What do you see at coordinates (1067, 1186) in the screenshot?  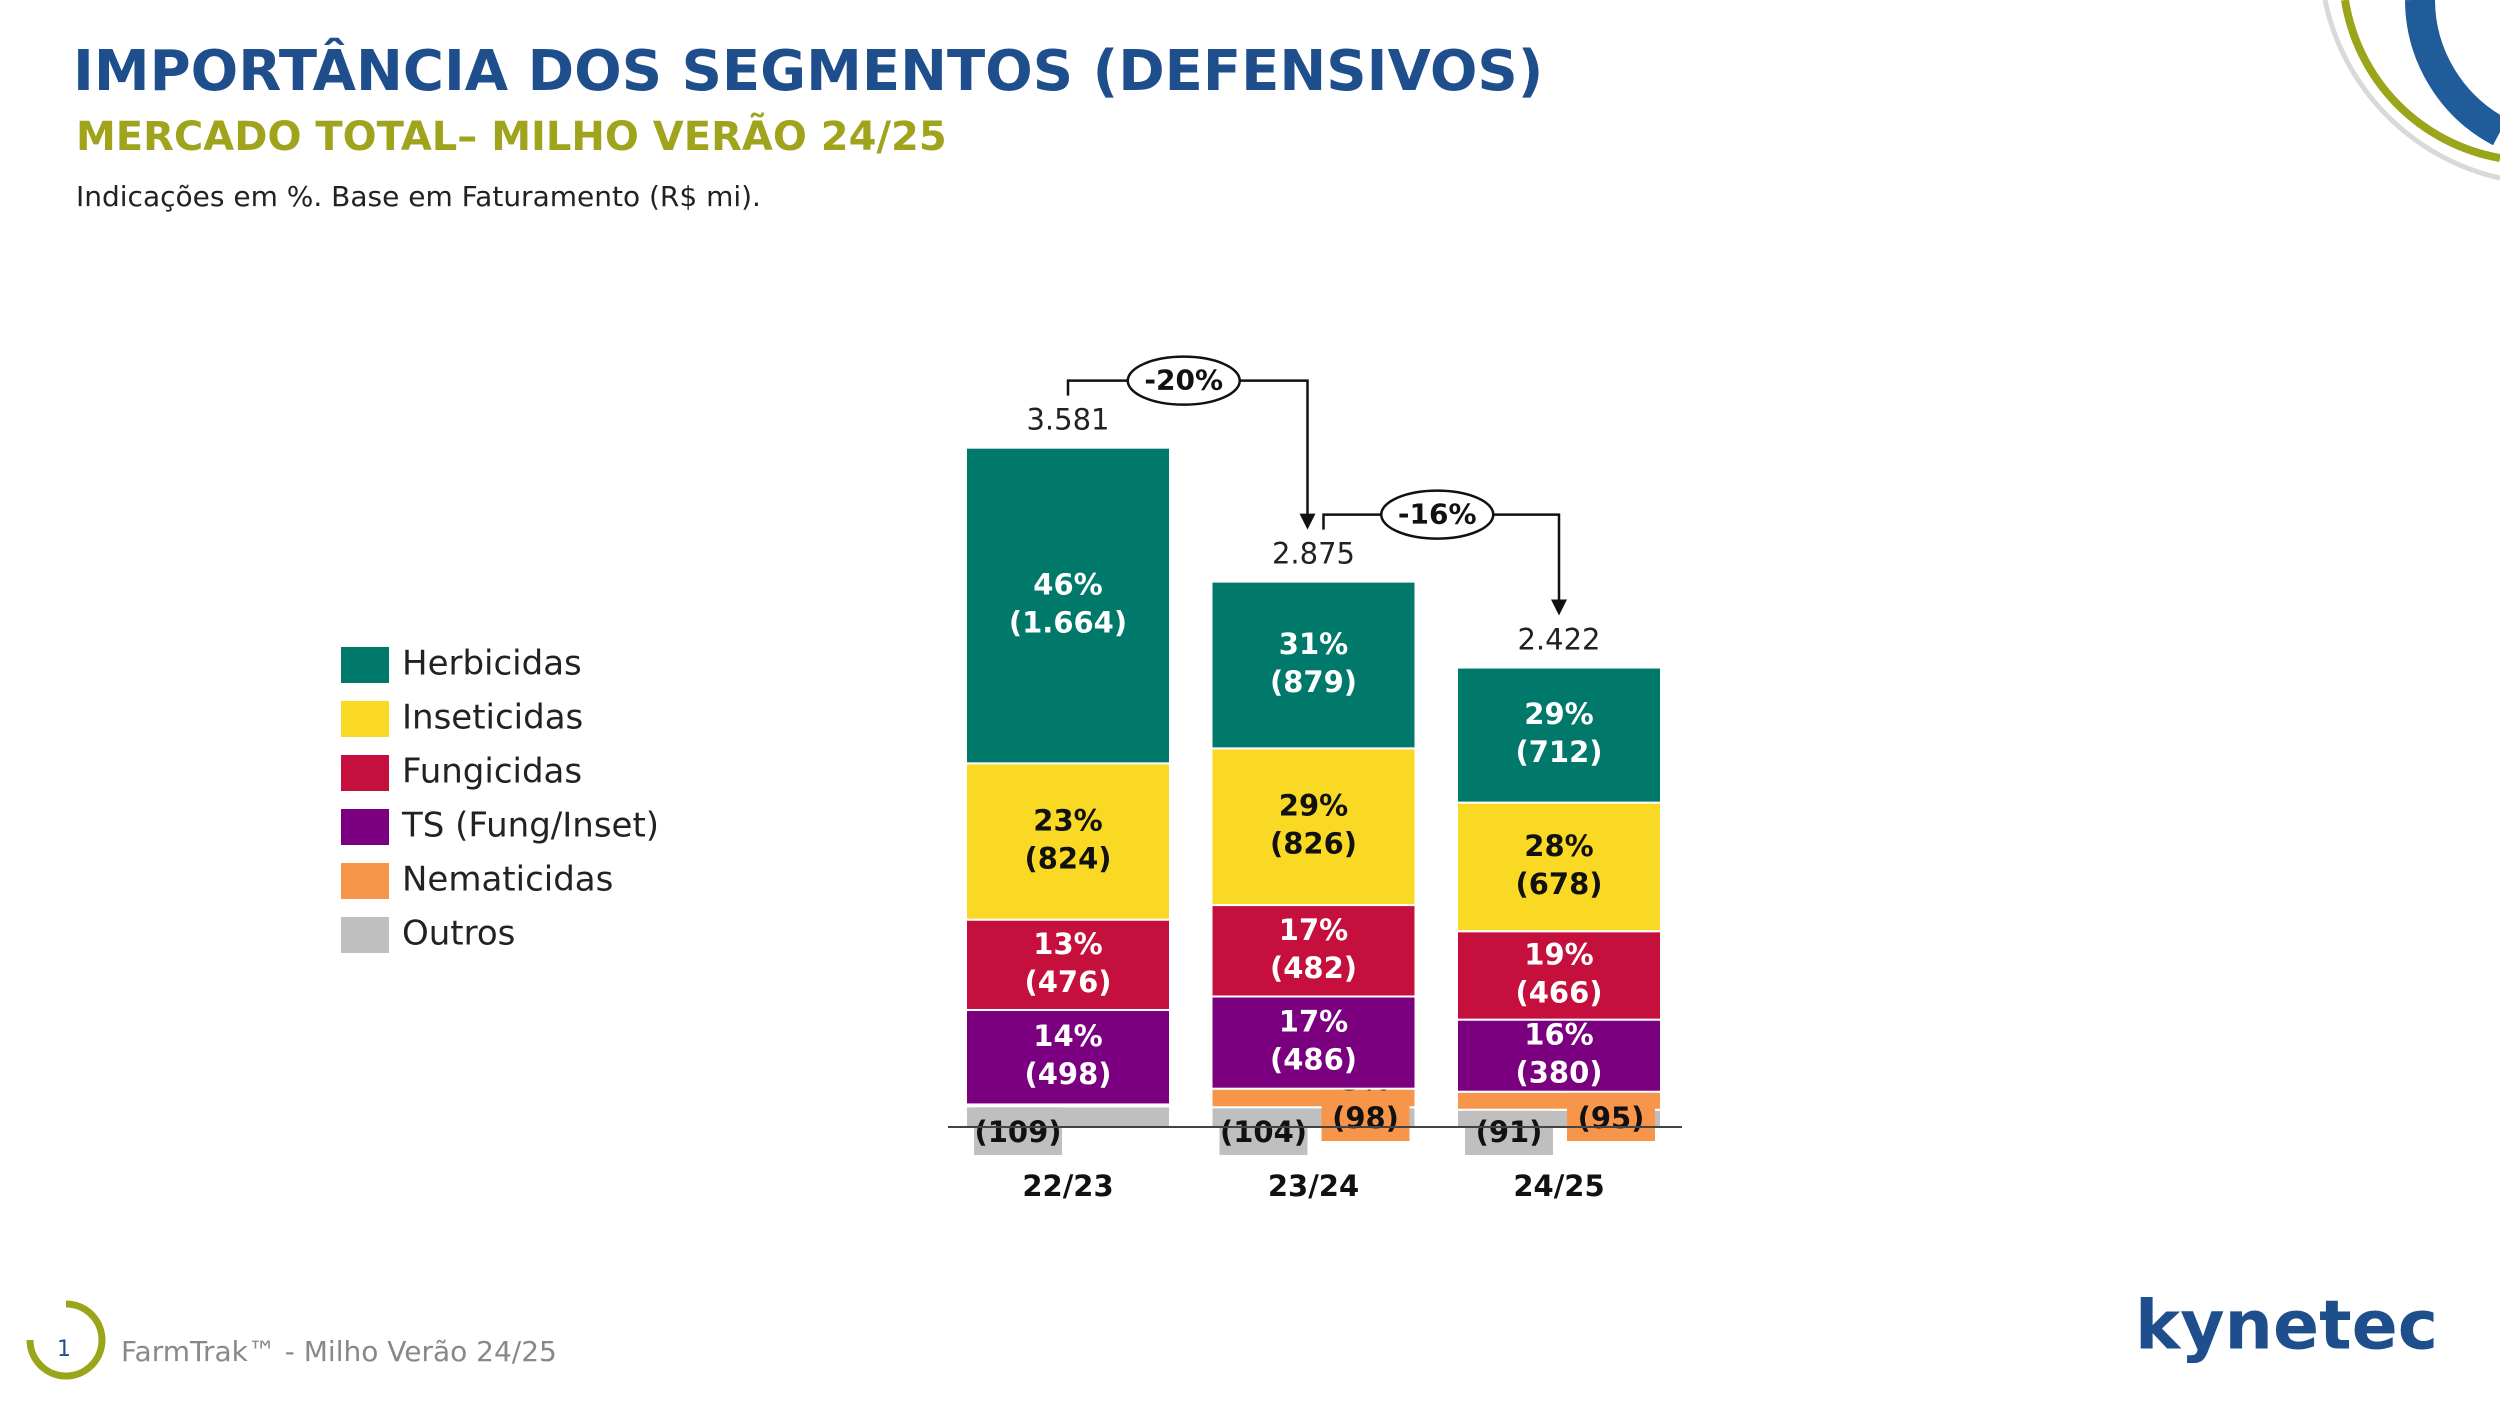 I see `x-tick-label: 22/23` at bounding box center [1067, 1186].